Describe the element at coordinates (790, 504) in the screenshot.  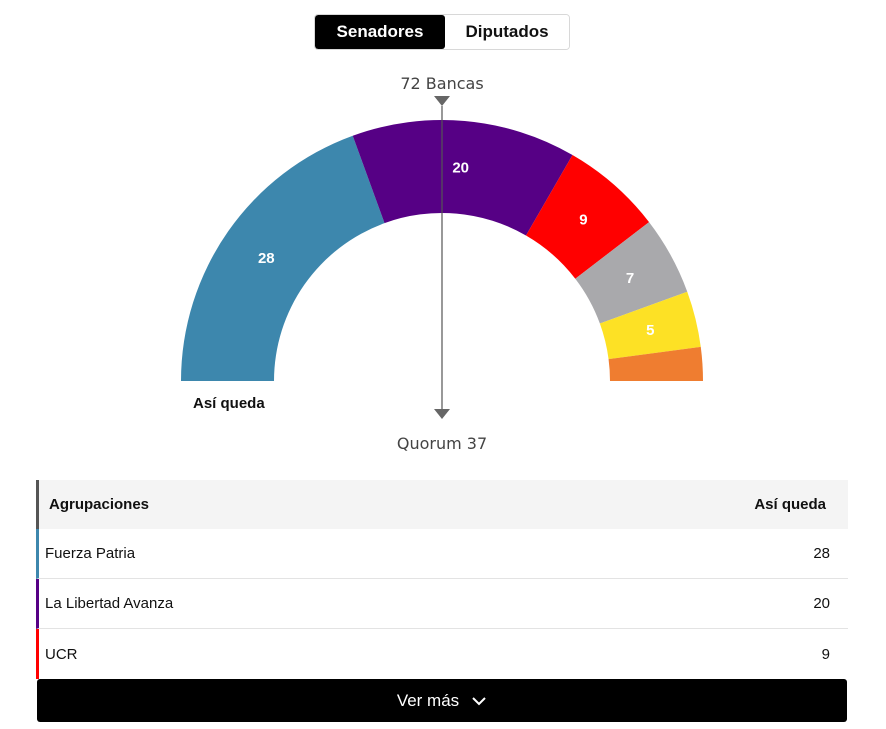
I see `header-result: Así queda` at that location.